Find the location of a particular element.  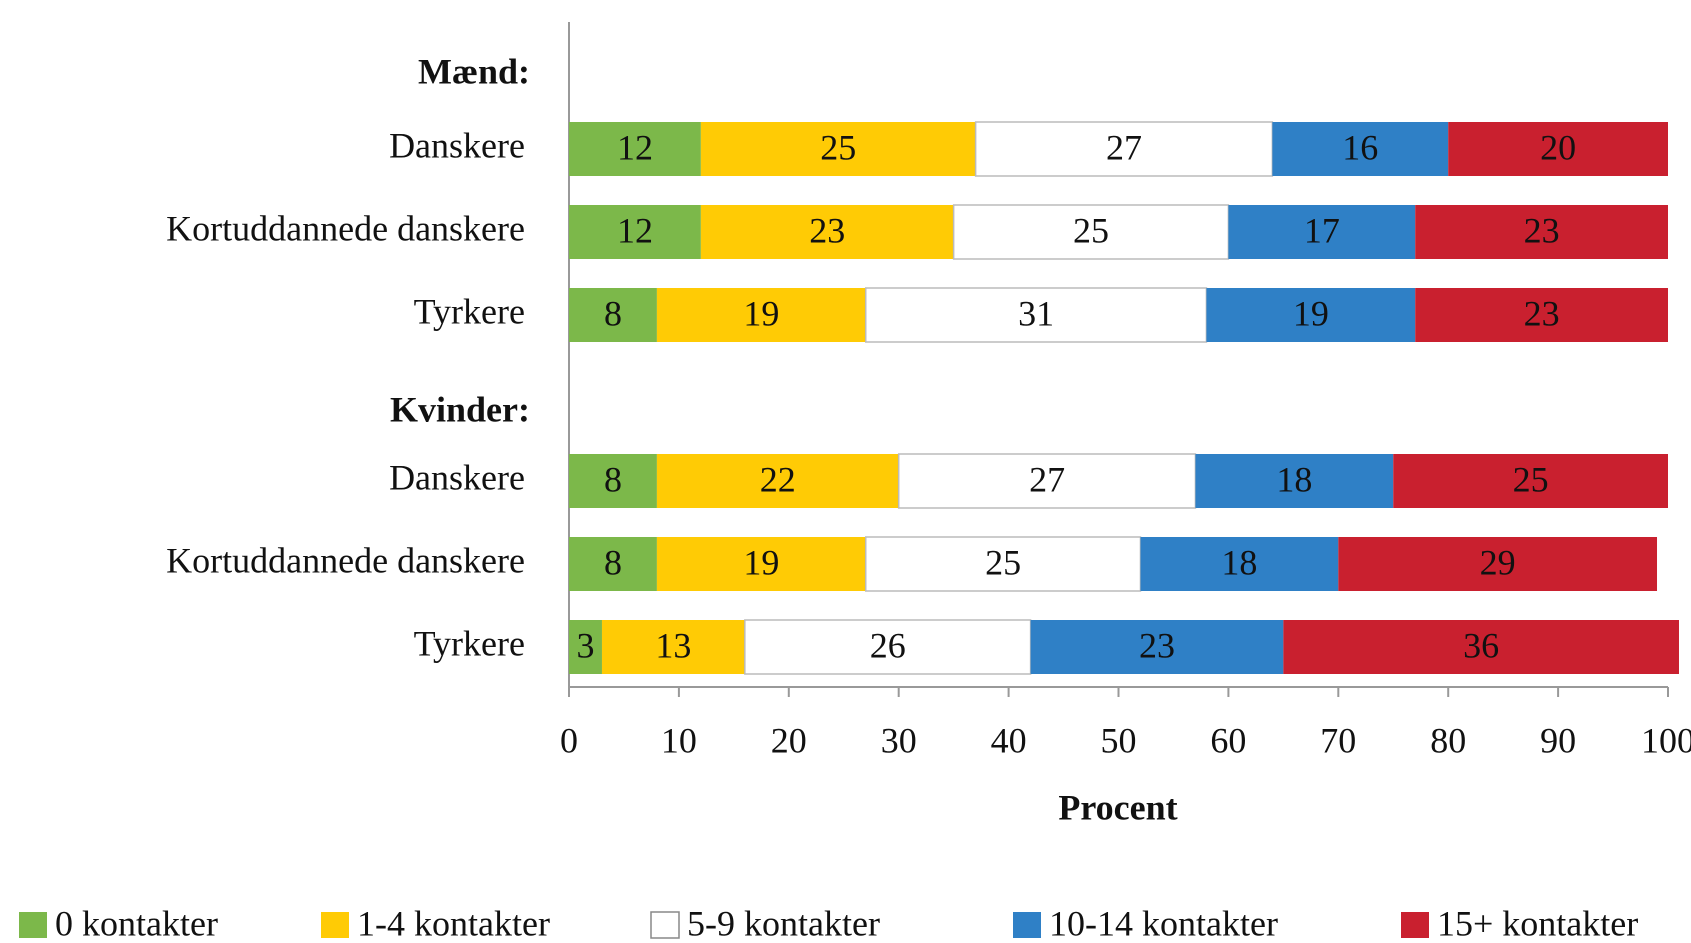

value-label: 20 is located at coordinates (1558, 147).